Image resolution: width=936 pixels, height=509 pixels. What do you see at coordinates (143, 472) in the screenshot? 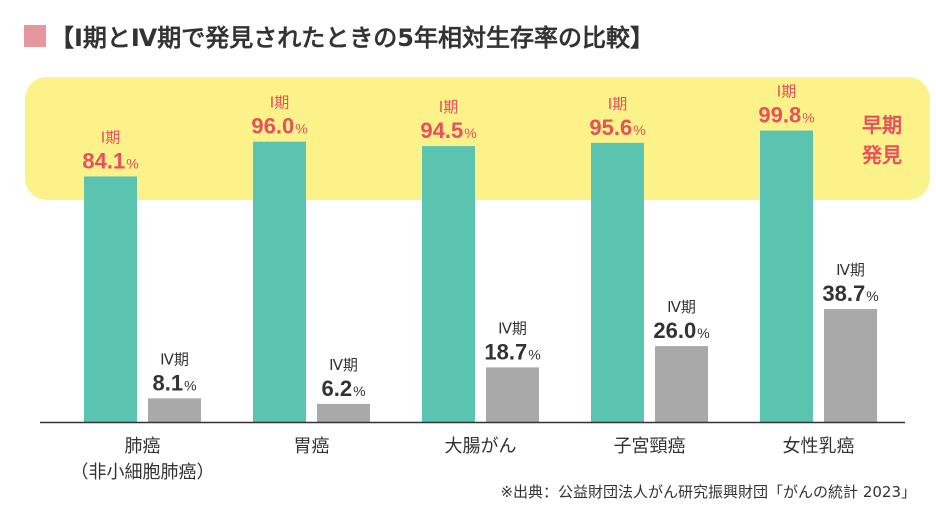
I see `category-label: （非小細胞肺癌）` at bounding box center [143, 472].